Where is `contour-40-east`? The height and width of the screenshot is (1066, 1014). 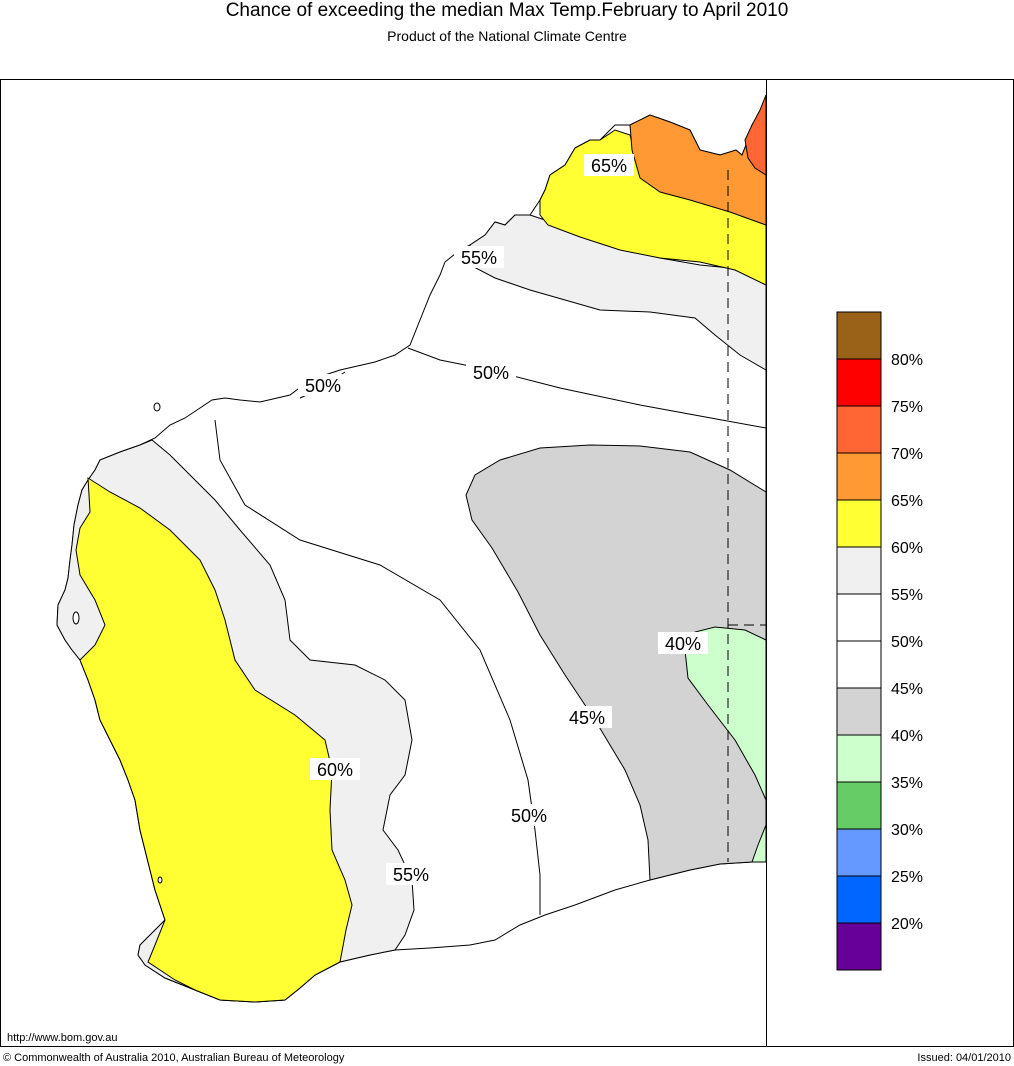 contour-40-east is located at coordinates (725, 713).